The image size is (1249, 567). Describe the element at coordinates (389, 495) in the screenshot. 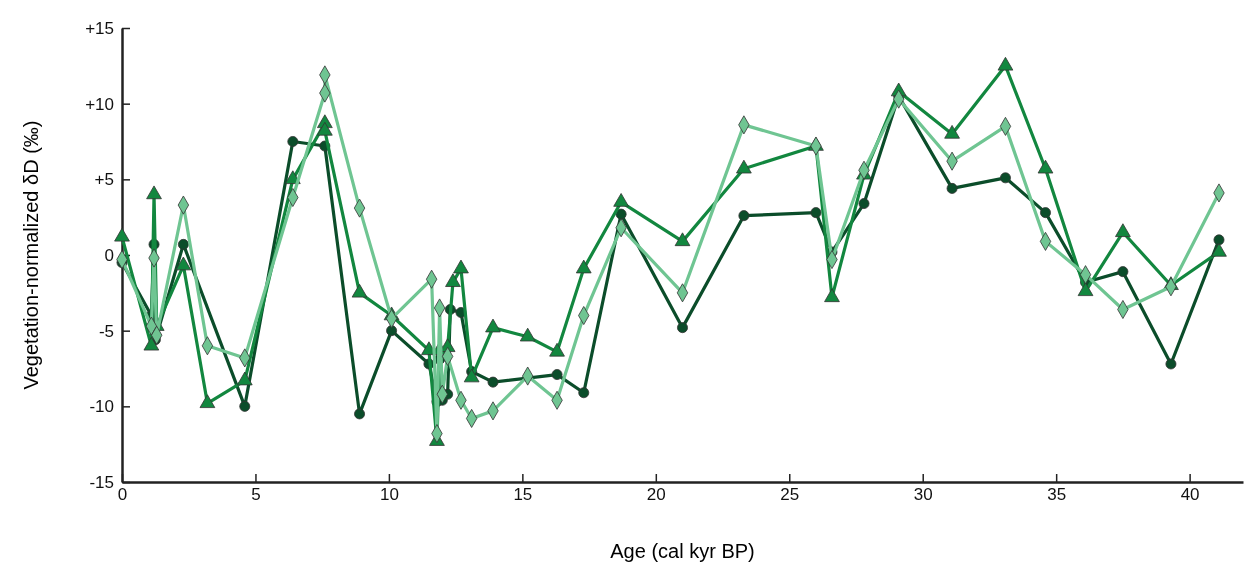

I see `x-tick-label: 10` at that location.